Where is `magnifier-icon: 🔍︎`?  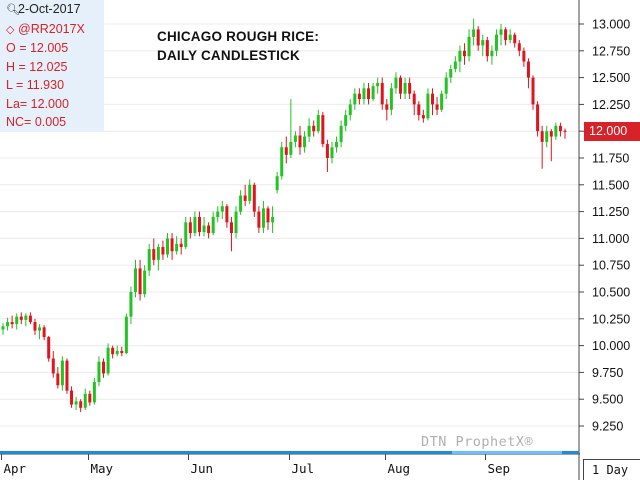 magnifier-icon: 🔍︎ is located at coordinates (13, 10).